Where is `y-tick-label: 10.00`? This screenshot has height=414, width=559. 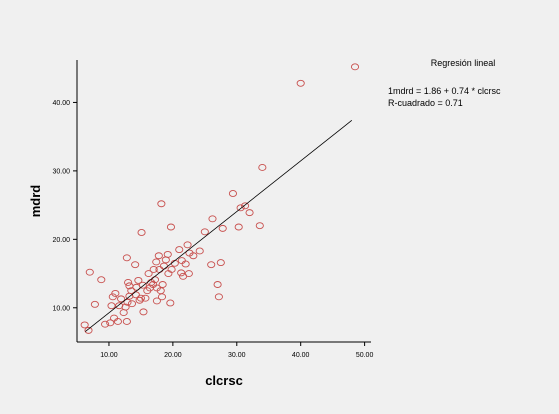 y-tick-label: 10.00 is located at coordinates (61, 308).